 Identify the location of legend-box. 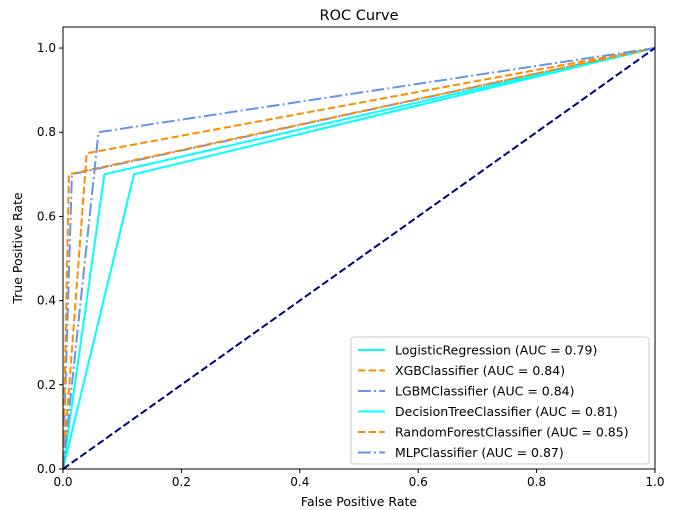
(500, 400).